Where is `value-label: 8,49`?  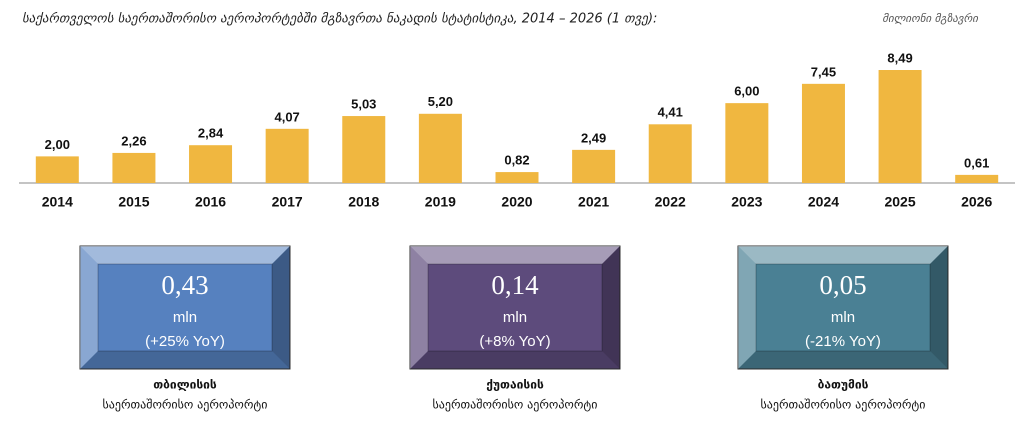
value-label: 8,49 is located at coordinates (899, 57).